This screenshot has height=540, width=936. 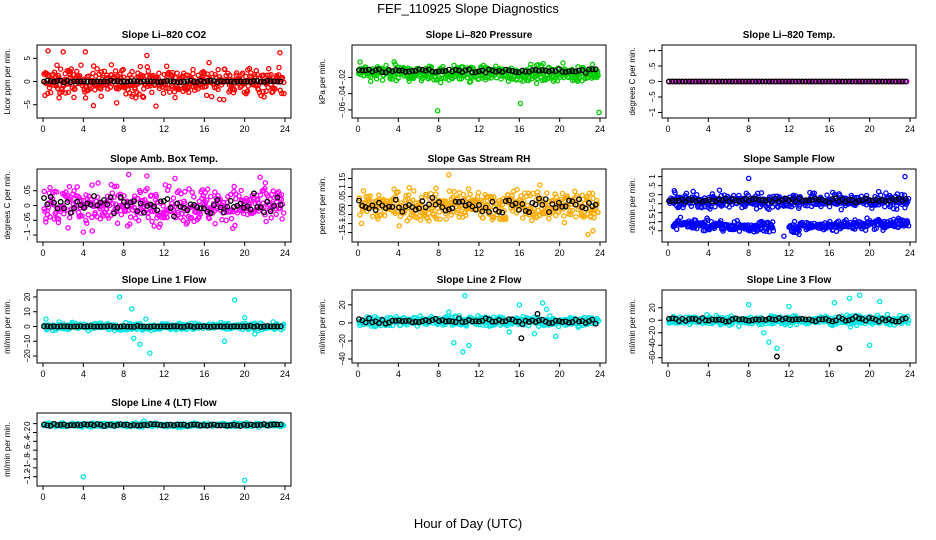 I want to click on y-tick-label: −.5, so click(x=652, y=203).